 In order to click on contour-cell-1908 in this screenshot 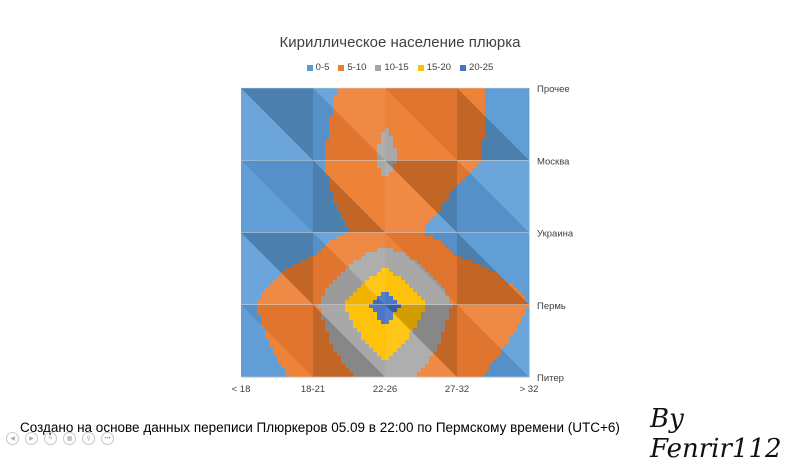, I will do `click(387, 194)`.